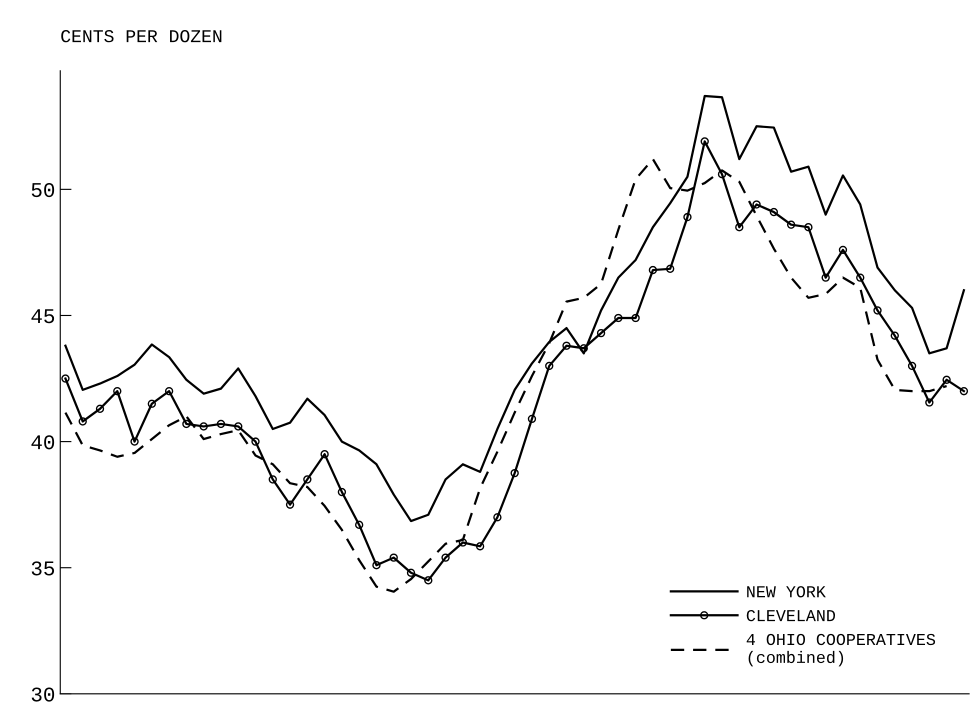  What do you see at coordinates (42, 442) in the screenshot?
I see `y-tick-label: 40` at bounding box center [42, 442].